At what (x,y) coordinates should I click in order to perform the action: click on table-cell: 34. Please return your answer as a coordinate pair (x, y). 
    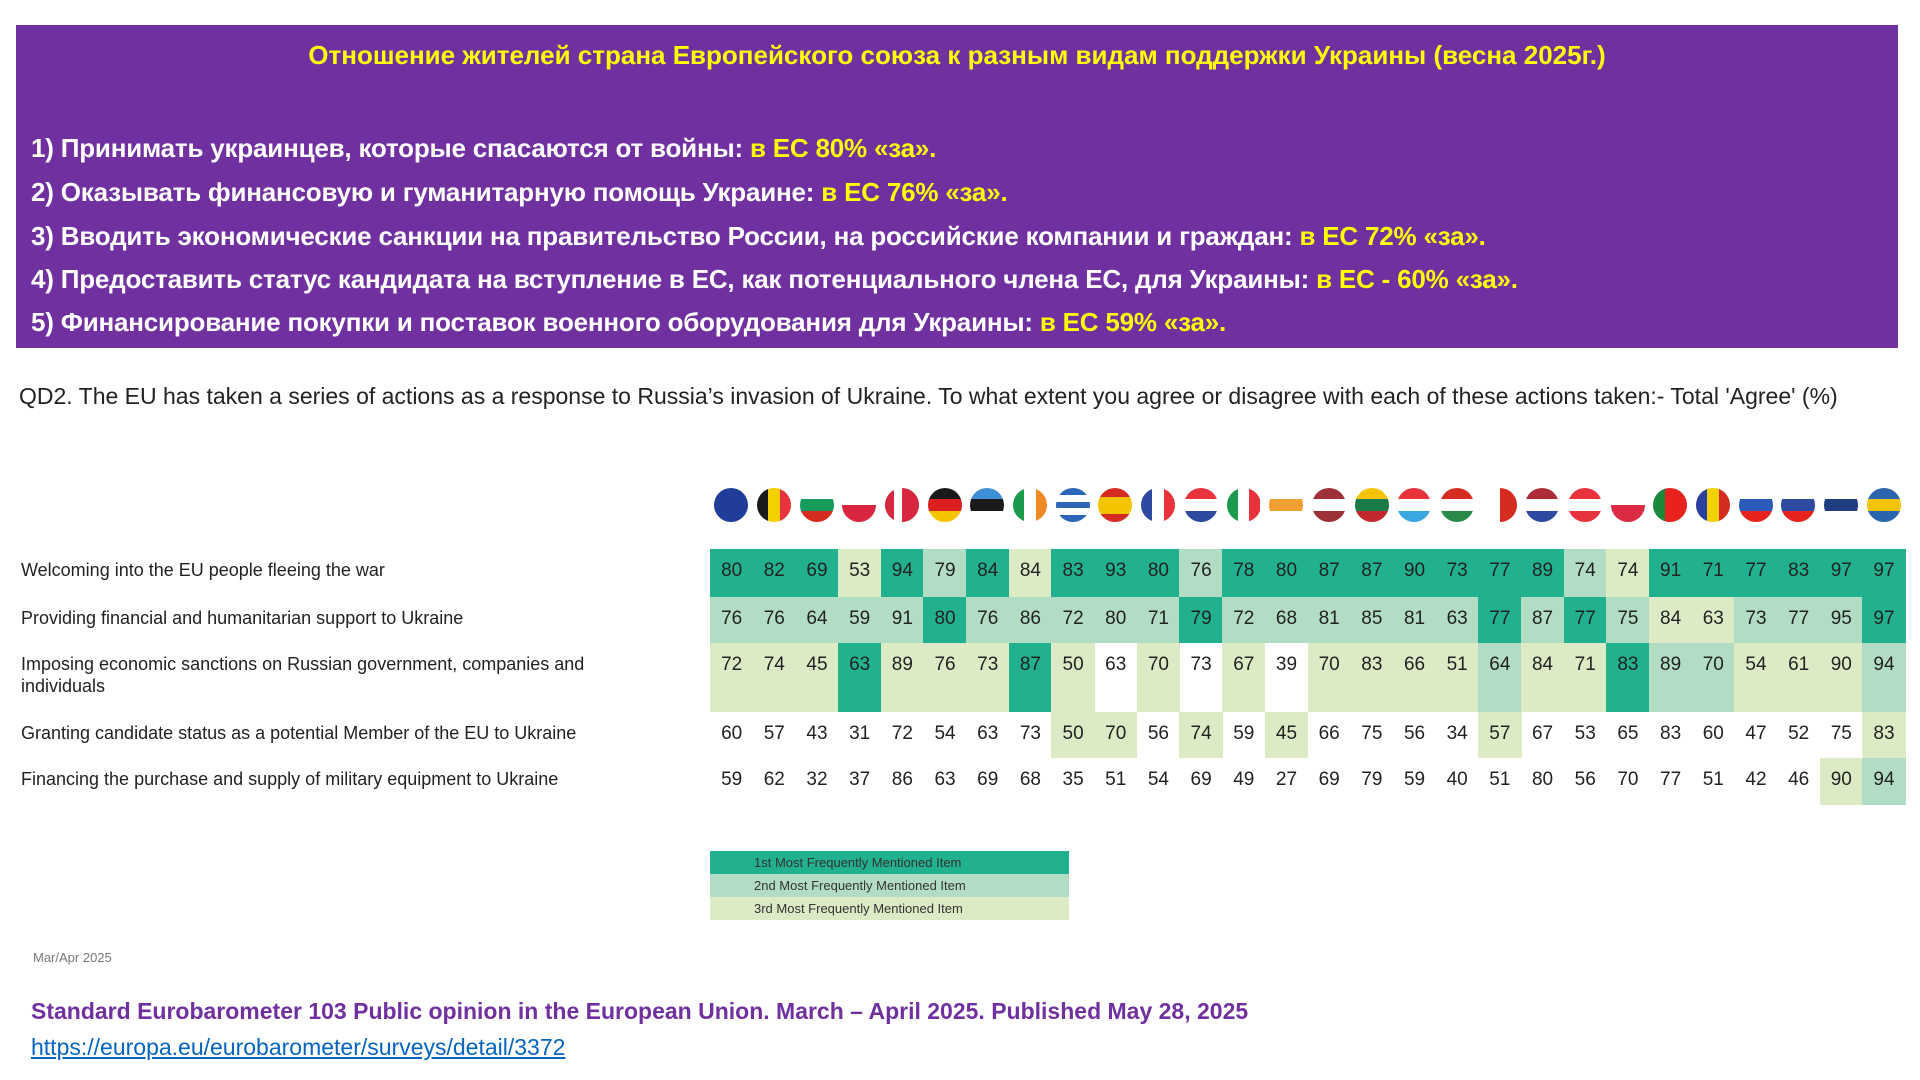
    Looking at the image, I should click on (1457, 733).